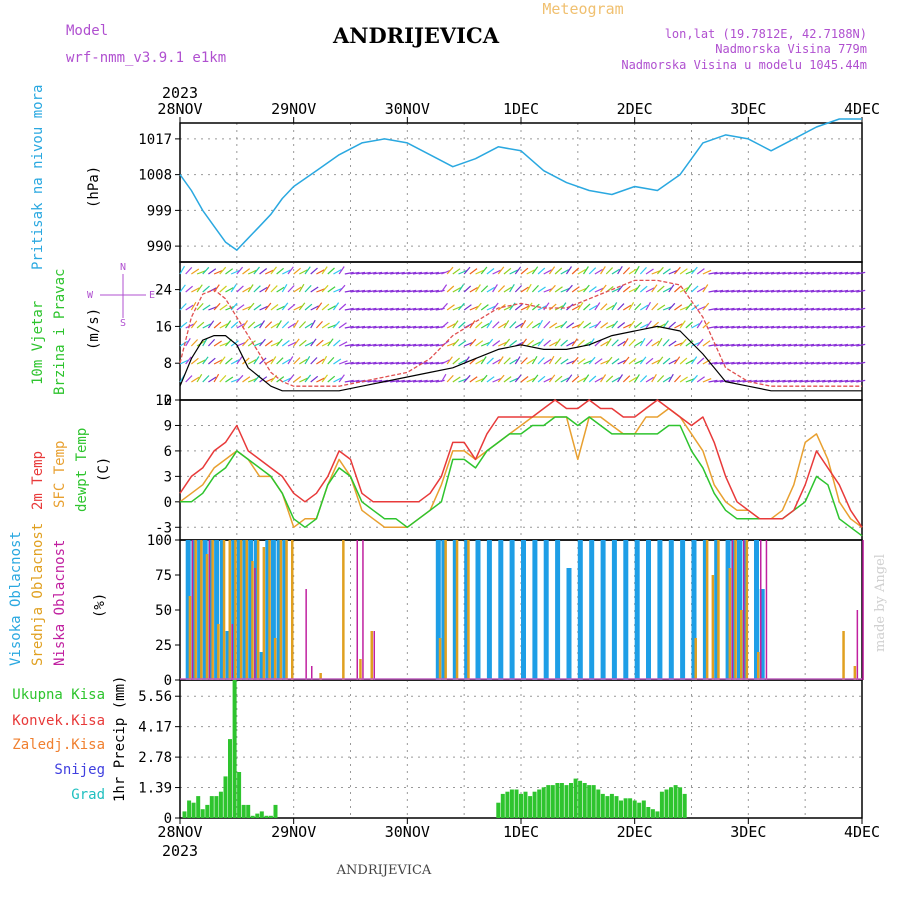  Describe the element at coordinates (163, 611) in the screenshot. I see `y-tick-label: 50` at that location.